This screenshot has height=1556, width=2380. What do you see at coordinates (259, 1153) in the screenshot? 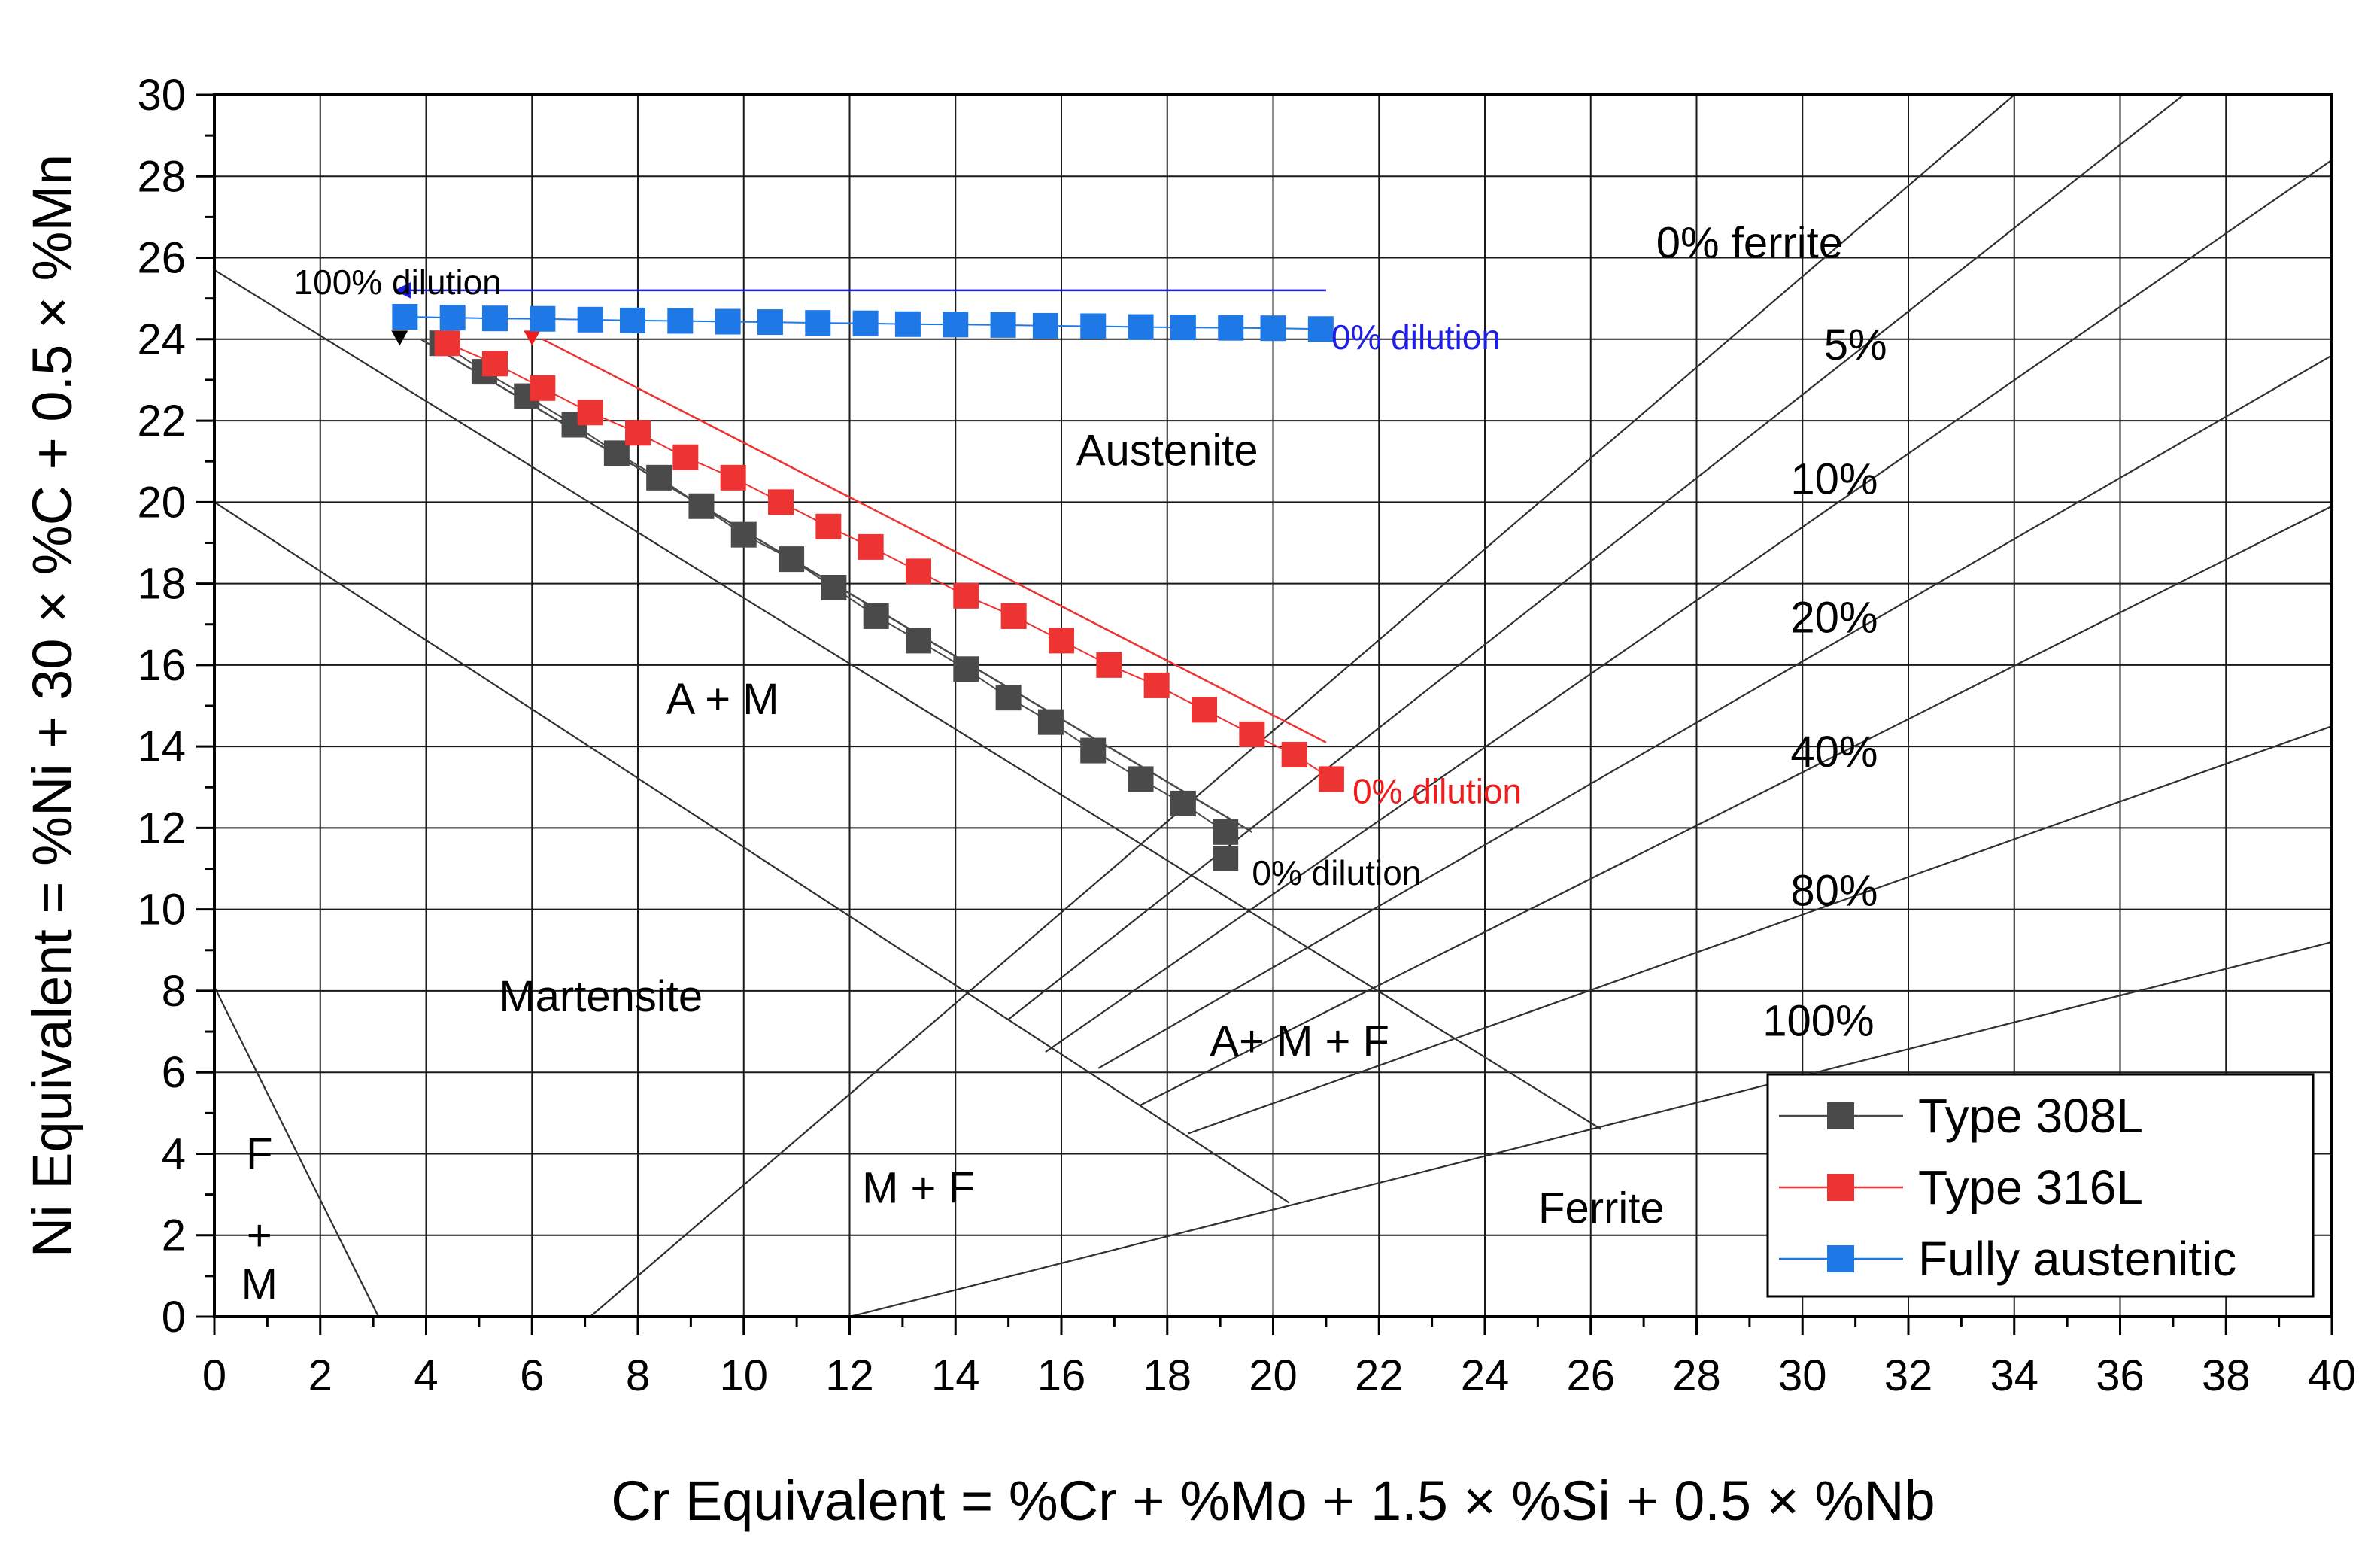
I see `region-label-f-m: F` at bounding box center [259, 1153].